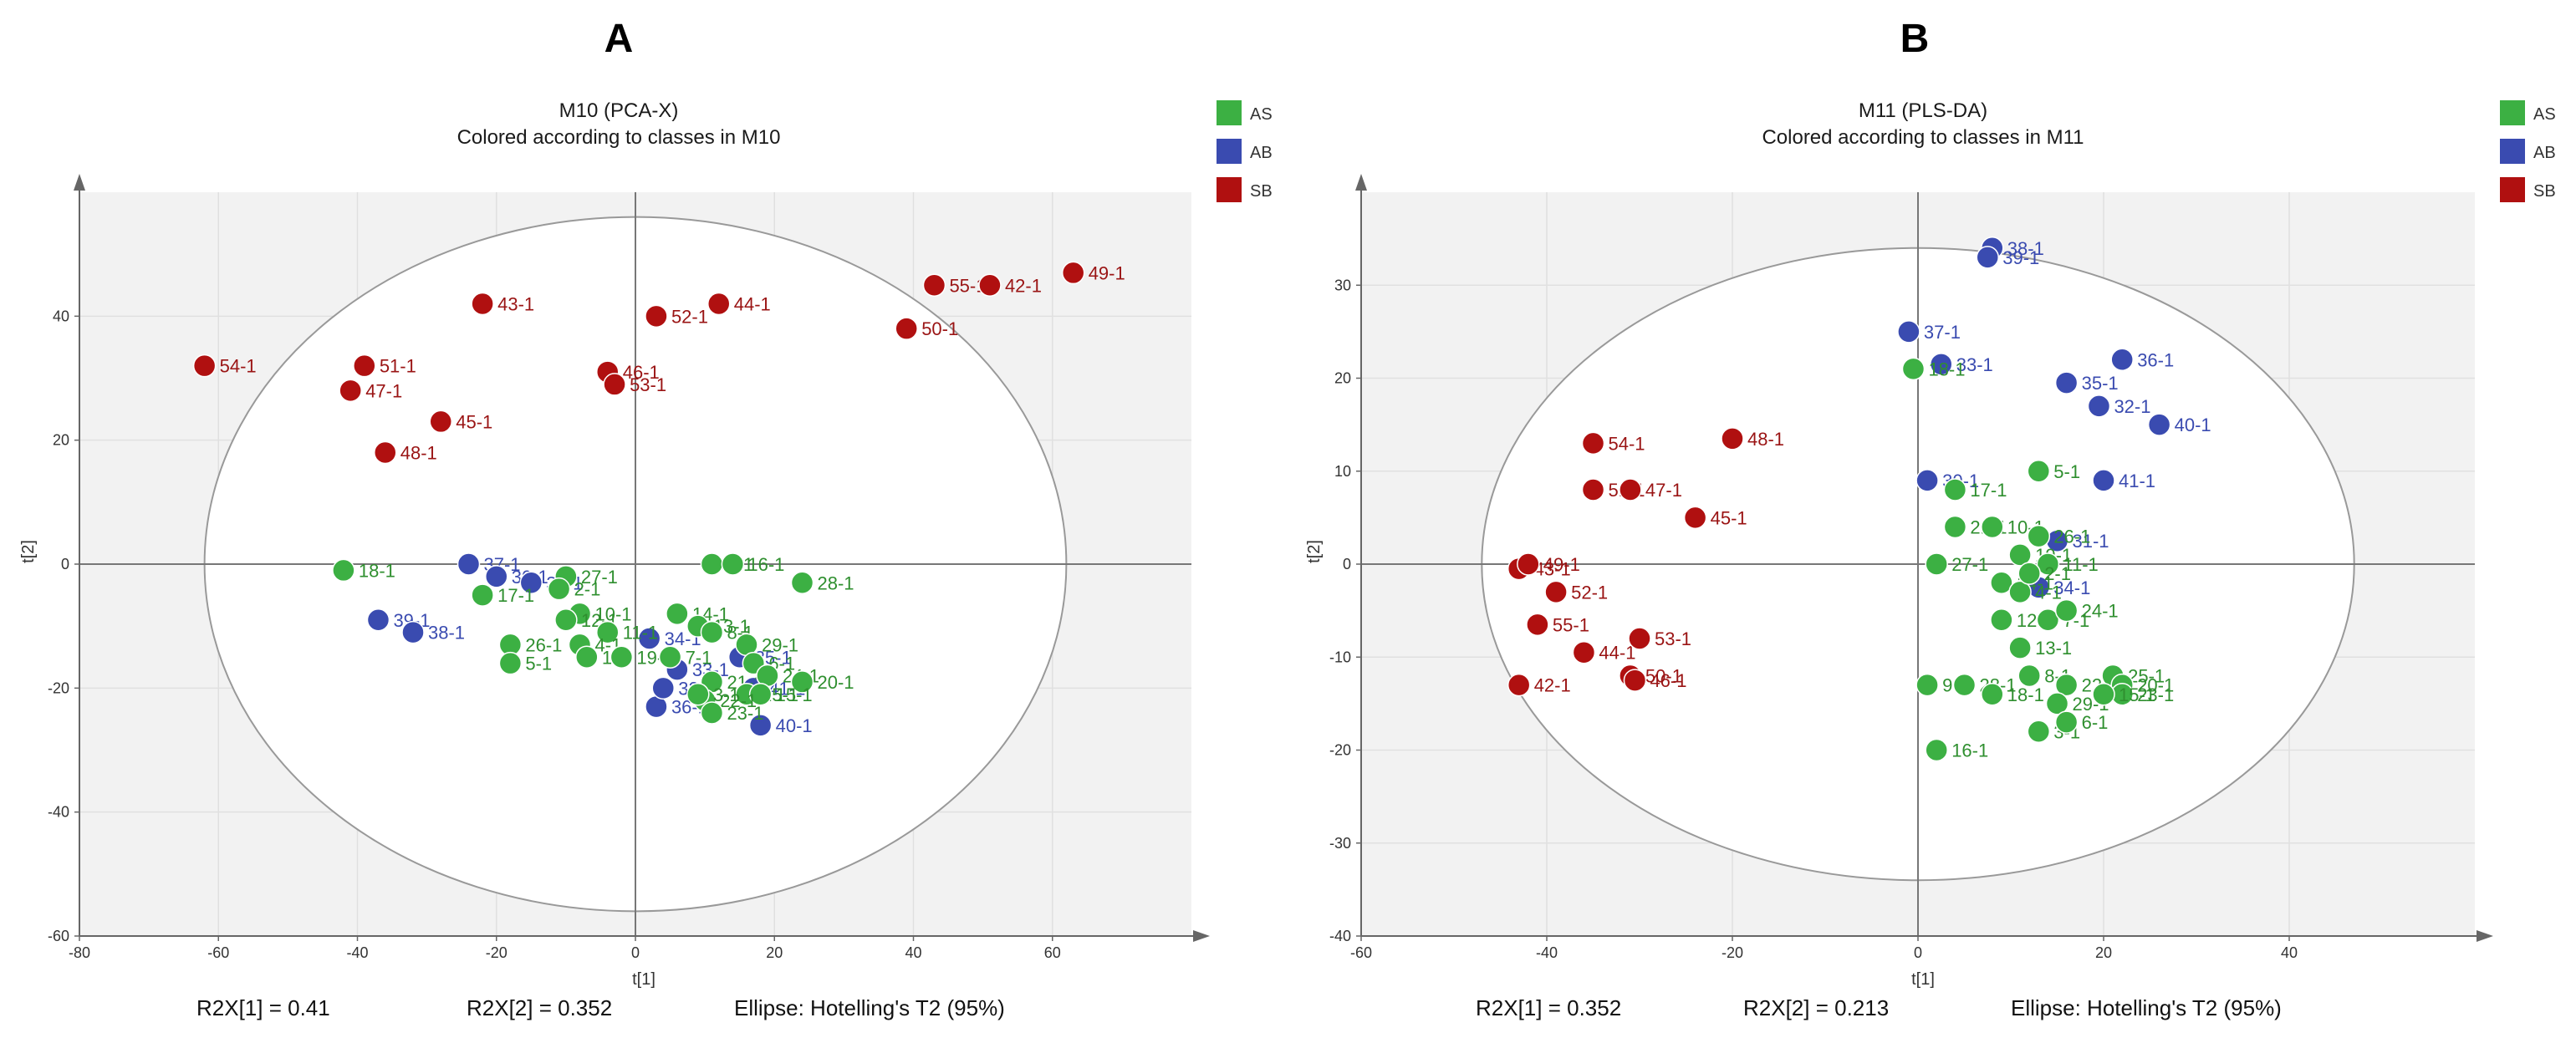 This screenshot has height=1043, width=2576. Describe the element at coordinates (1923, 137) in the screenshot. I see `chart-b-subtitle: Colored according to classes in M11` at that location.